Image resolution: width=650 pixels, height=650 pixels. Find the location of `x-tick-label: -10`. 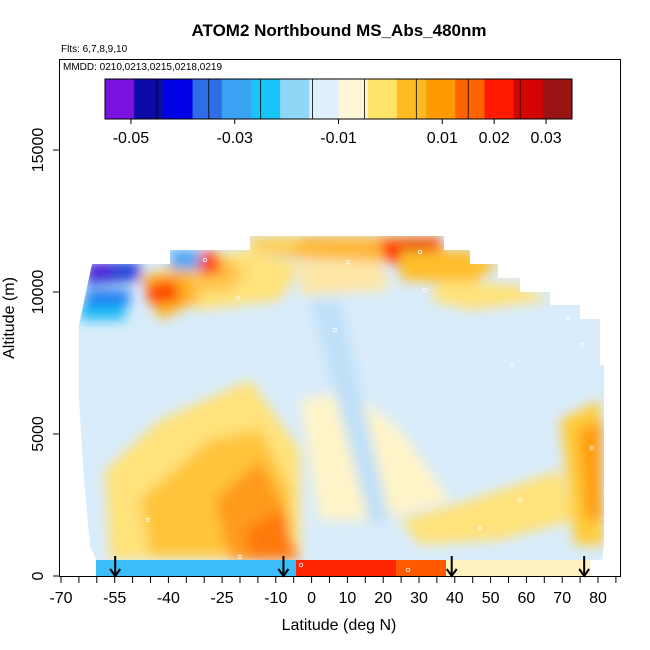

x-tick-label: -10 is located at coordinates (275, 598).